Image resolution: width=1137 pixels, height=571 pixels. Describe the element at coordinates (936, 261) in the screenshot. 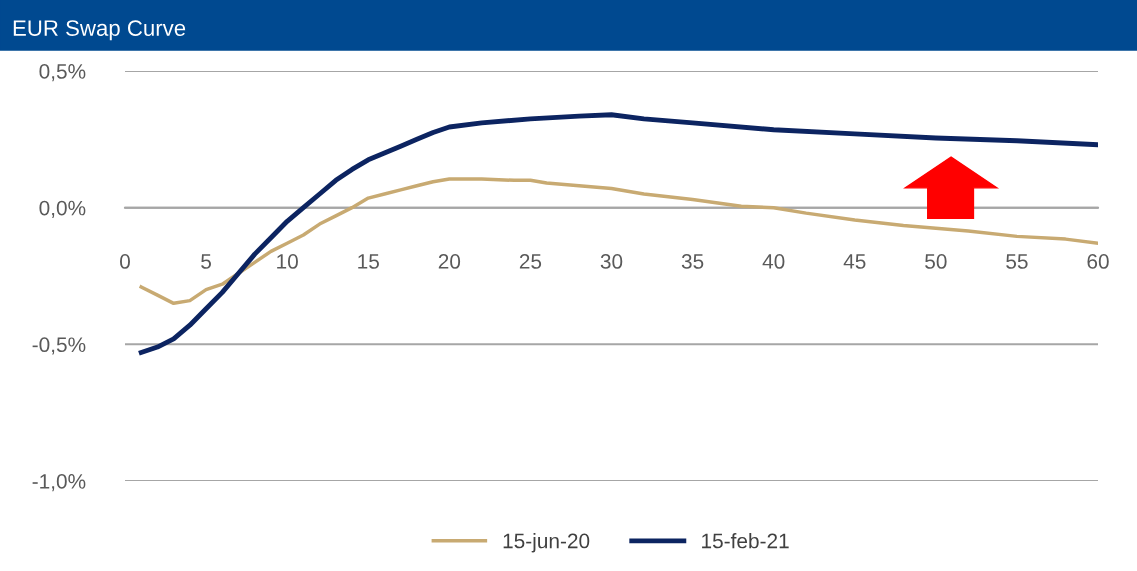

I see `x-tick-label: 50` at that location.